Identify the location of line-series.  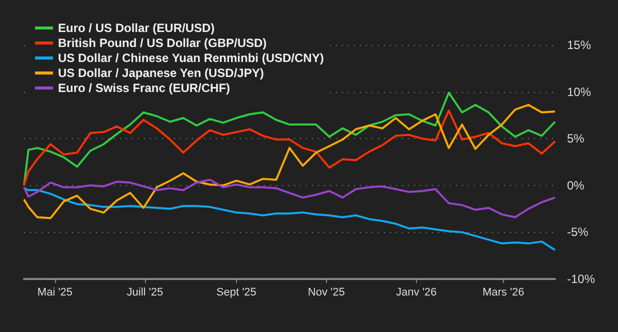
(289, 198).